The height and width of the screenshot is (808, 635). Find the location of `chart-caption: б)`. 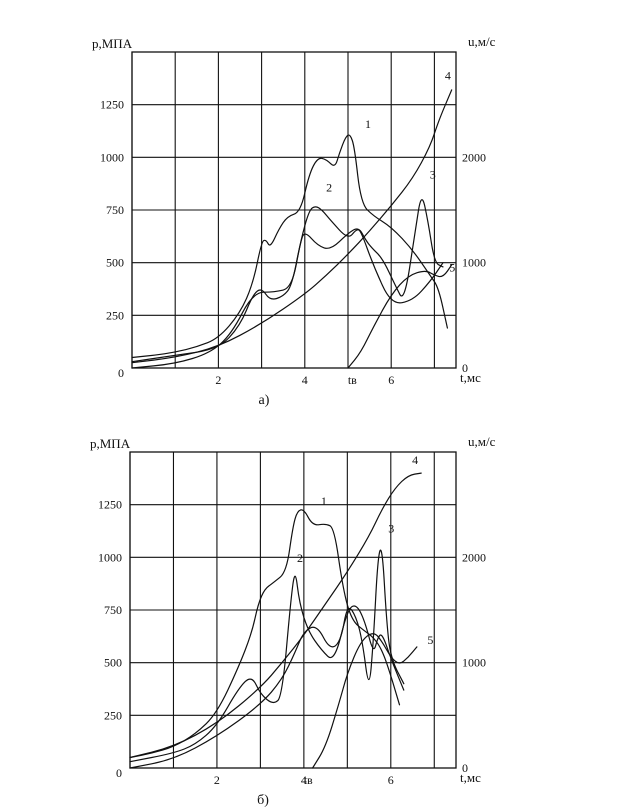

chart-caption: б) is located at coordinates (263, 800).